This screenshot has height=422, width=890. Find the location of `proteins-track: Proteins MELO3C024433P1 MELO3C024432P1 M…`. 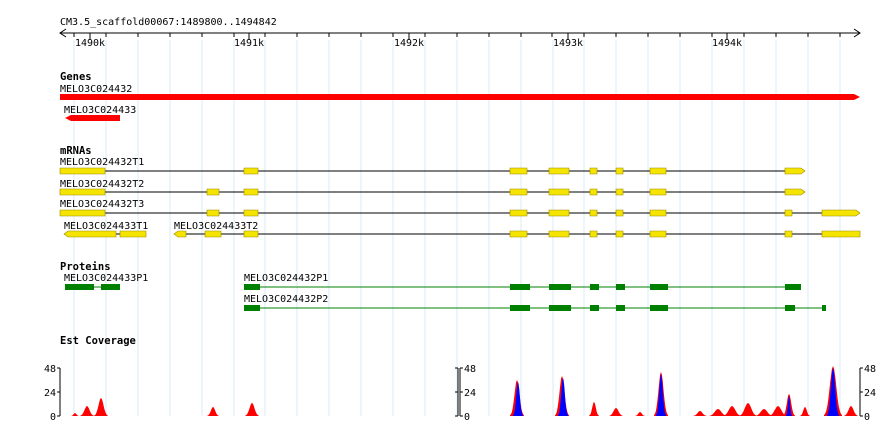

proteins-track: Proteins MELO3C024433P1 MELO3C024432P1 M… is located at coordinates (443, 286).